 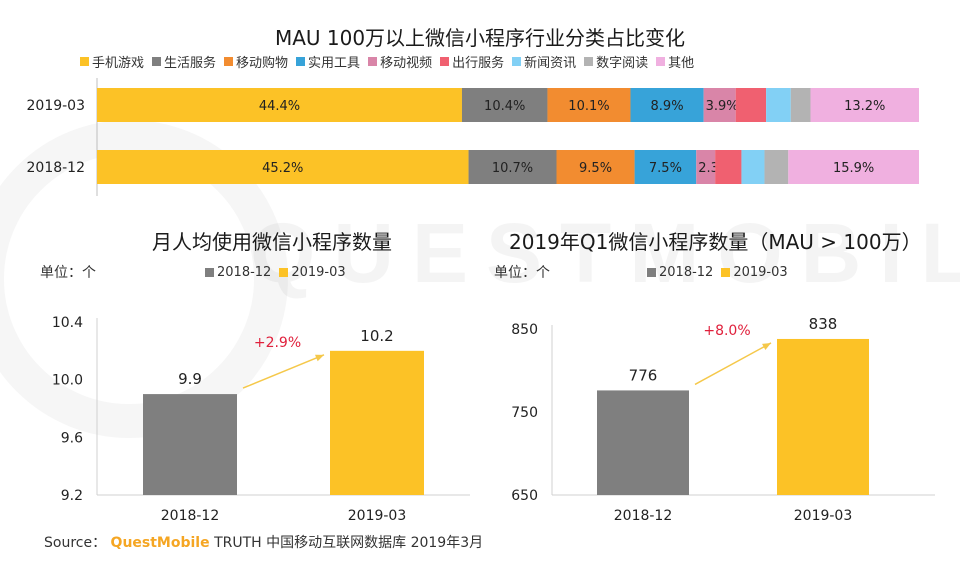 I want to click on chart1-legend-item: 其他, so click(x=675, y=61).